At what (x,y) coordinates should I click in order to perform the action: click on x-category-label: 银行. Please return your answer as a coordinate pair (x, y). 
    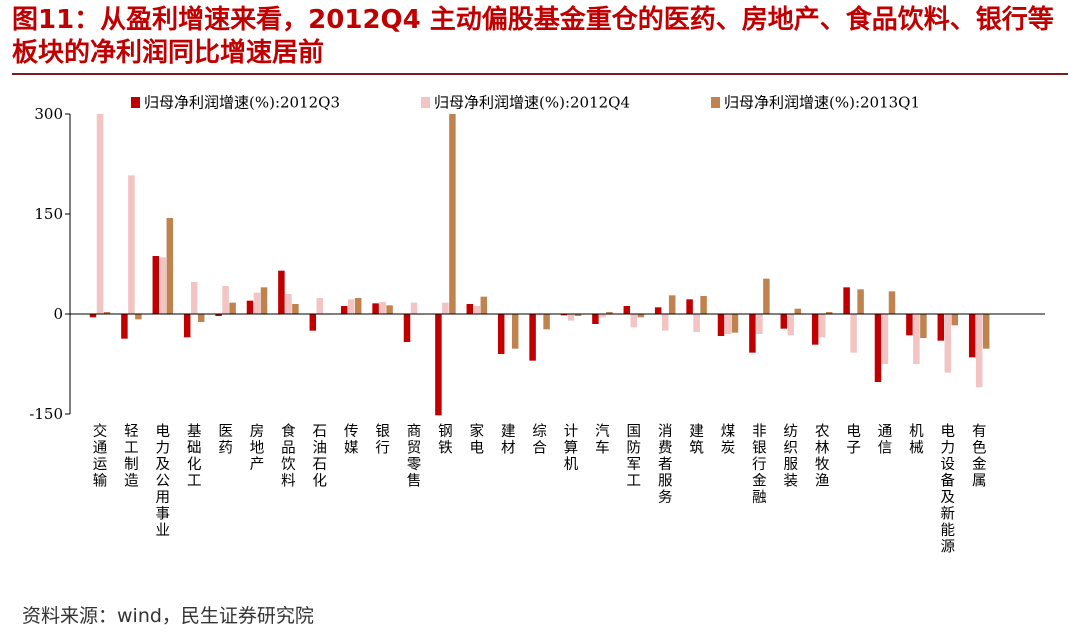
    Looking at the image, I should click on (382, 440).